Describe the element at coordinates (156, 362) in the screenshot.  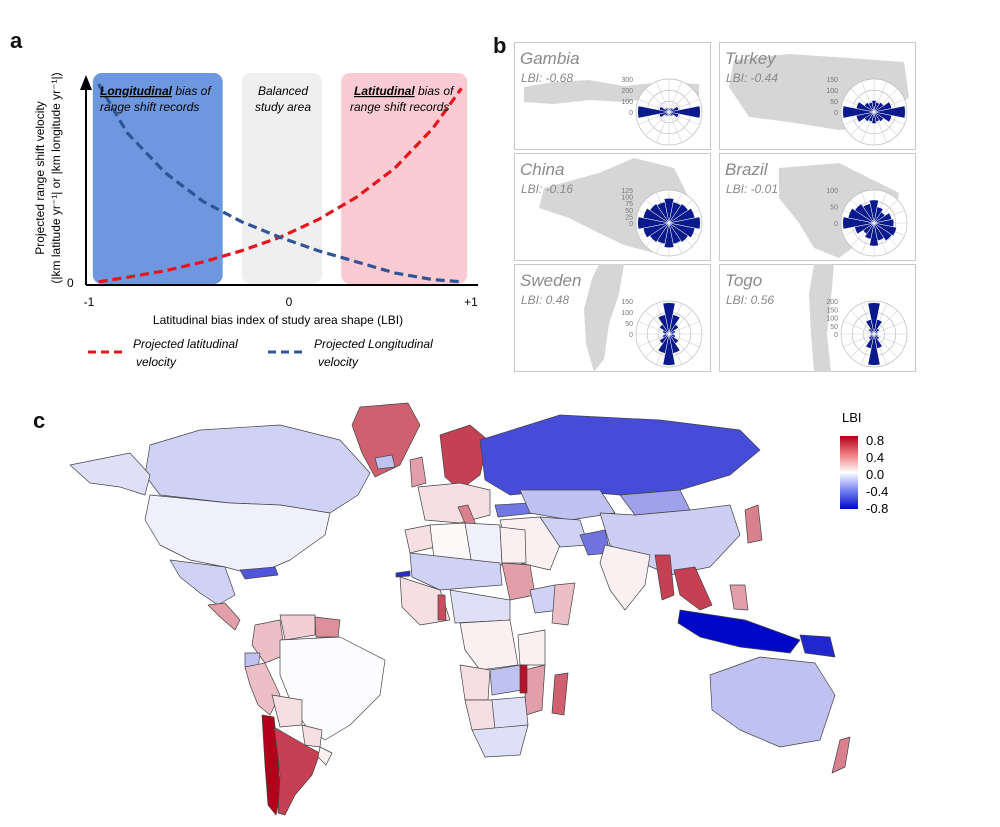
I see `legend-latitudinal-line2: velocity` at that location.